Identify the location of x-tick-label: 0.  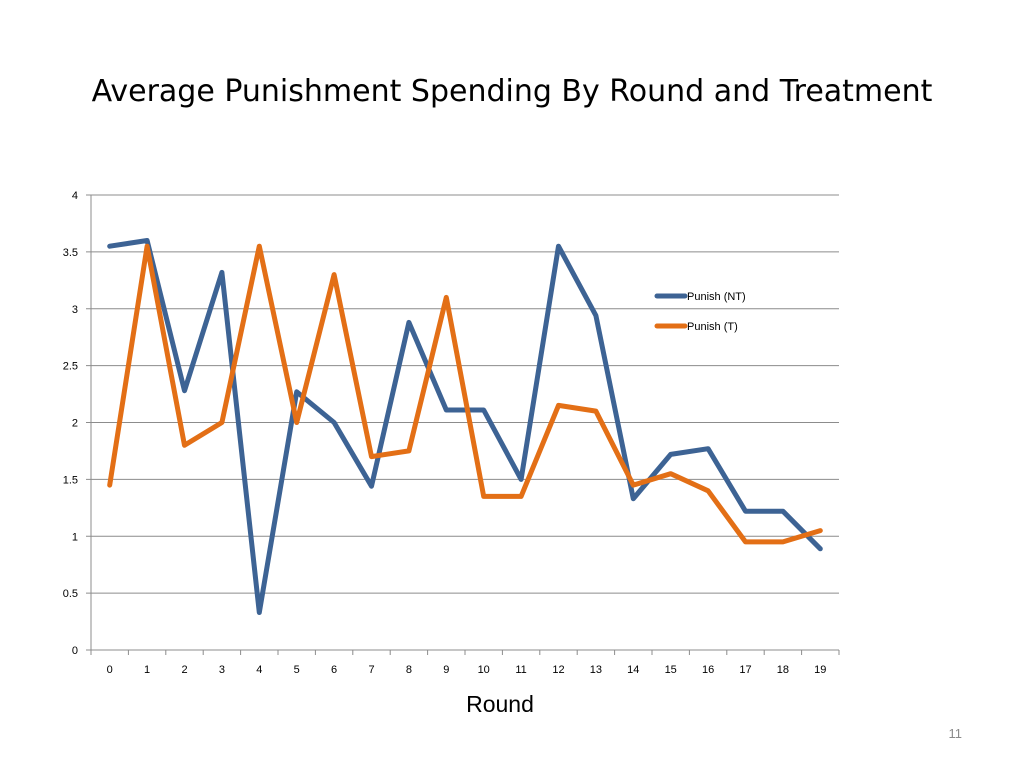
(110, 670).